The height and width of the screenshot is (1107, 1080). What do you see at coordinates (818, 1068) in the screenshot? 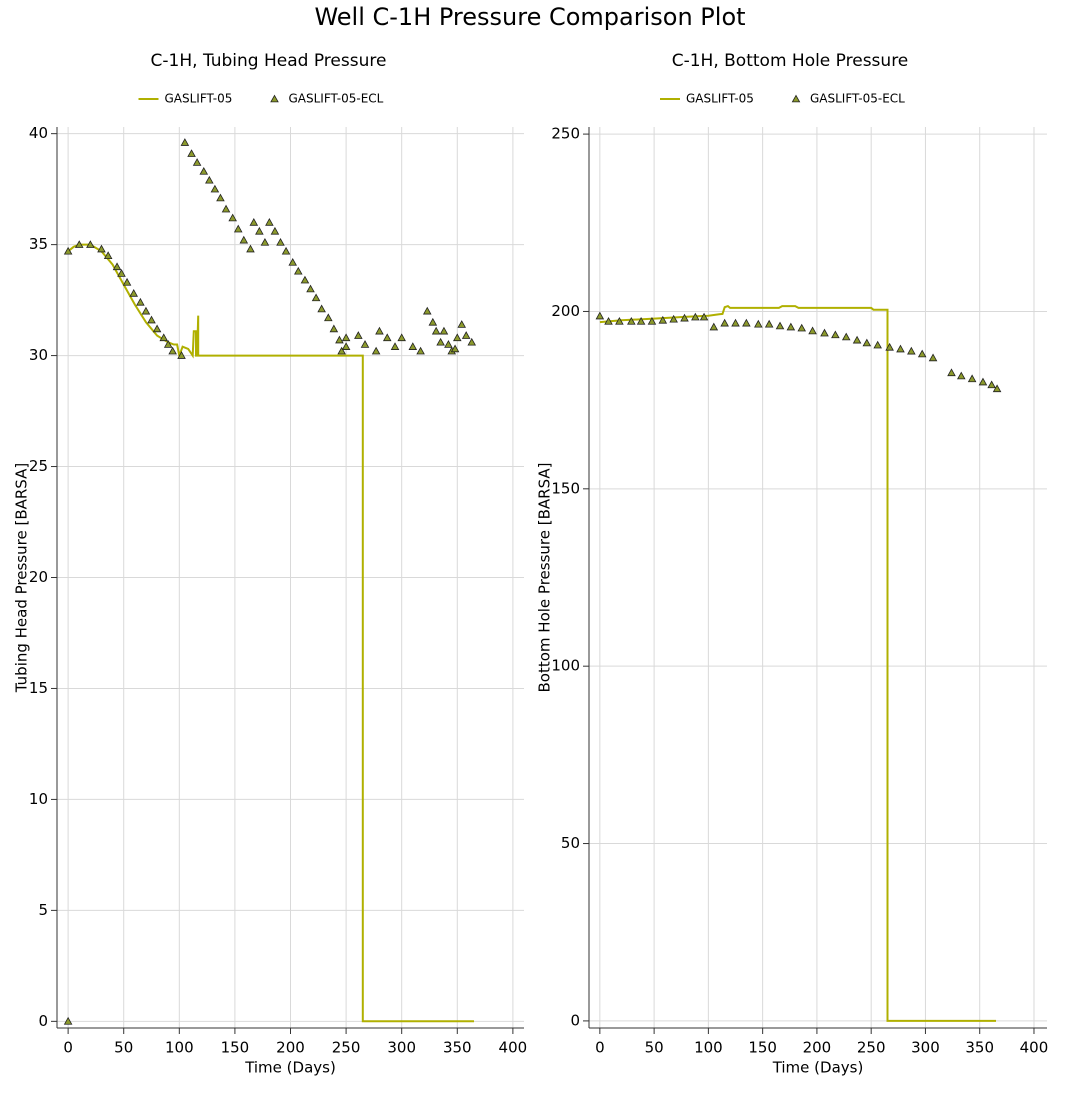
I see `x-axis-label: Time (Days)` at bounding box center [818, 1068].